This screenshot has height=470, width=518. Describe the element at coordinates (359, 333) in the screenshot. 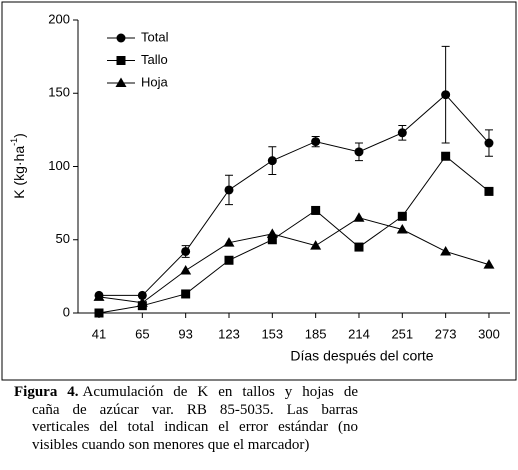

I see `x-tick-label: 214` at that location.